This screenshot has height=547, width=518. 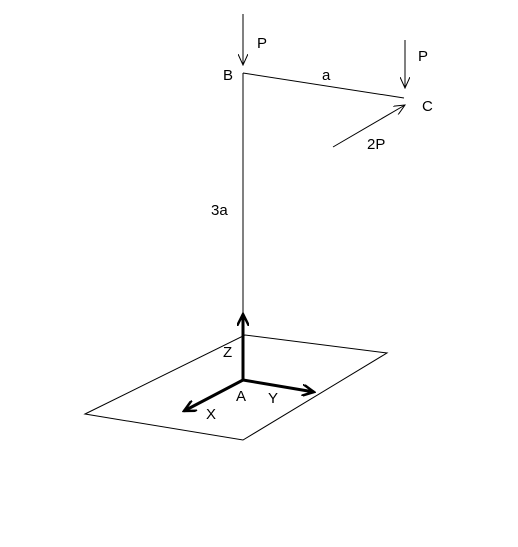 I want to click on label-point-c: C, so click(x=427, y=106).